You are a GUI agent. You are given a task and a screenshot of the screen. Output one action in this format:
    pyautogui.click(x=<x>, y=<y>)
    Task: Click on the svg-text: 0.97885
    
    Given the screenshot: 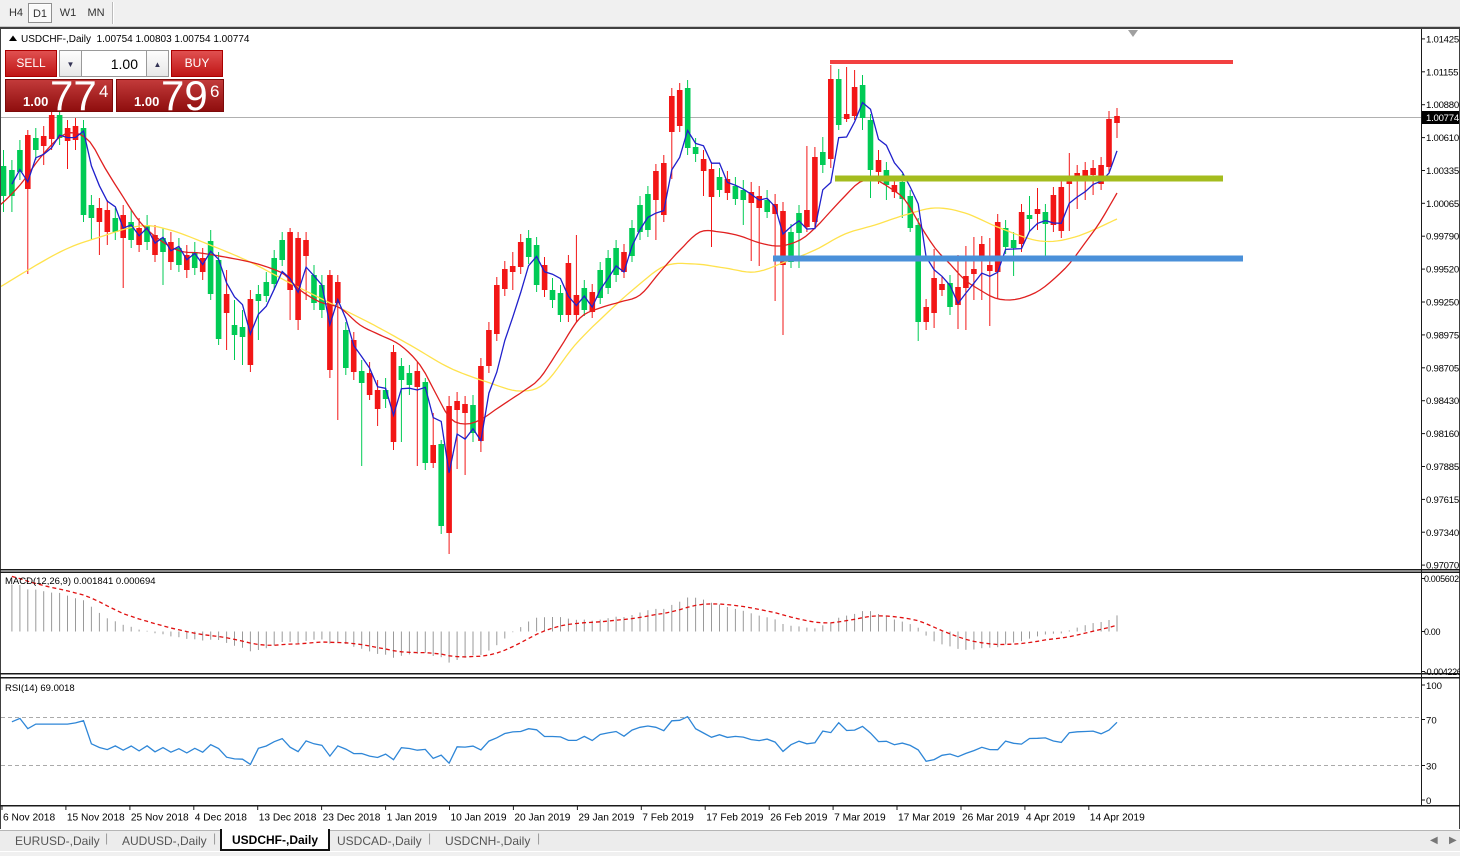 What is the action you would take?
    pyautogui.click(x=1442, y=467)
    